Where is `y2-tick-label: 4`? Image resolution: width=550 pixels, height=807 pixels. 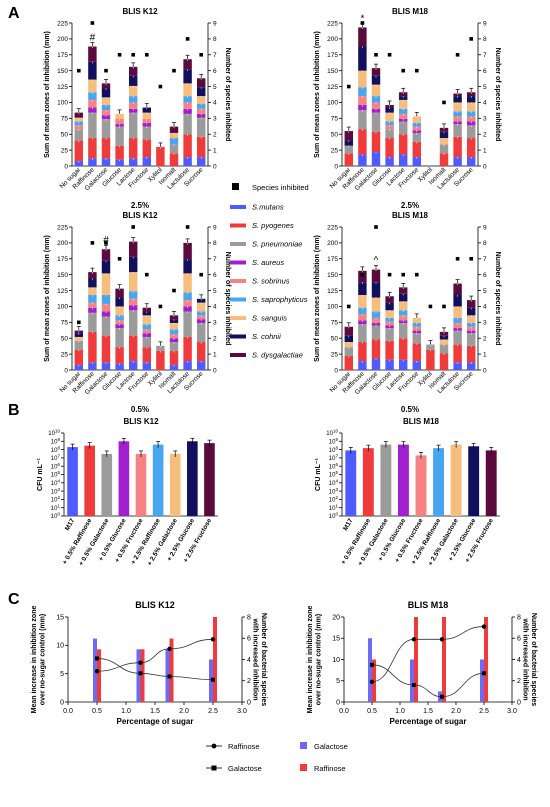
y2-tick-label: 4 is located at coordinates (485, 307).